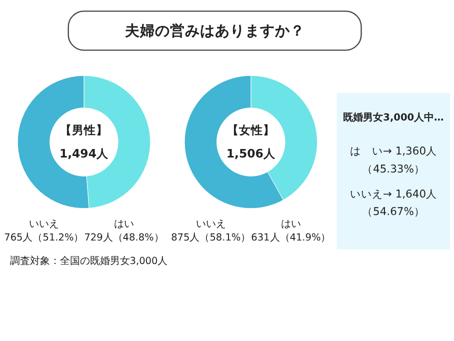  I want to click on data-label: 875人（58.1%）, so click(211, 238).